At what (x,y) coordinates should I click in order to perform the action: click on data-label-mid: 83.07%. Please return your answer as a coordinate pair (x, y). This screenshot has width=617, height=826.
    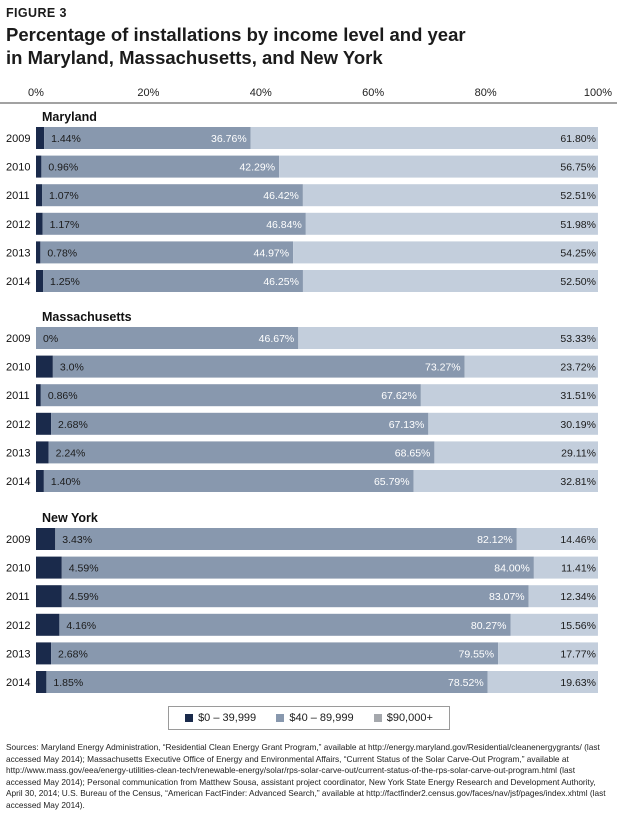
    Looking at the image, I should click on (507, 597).